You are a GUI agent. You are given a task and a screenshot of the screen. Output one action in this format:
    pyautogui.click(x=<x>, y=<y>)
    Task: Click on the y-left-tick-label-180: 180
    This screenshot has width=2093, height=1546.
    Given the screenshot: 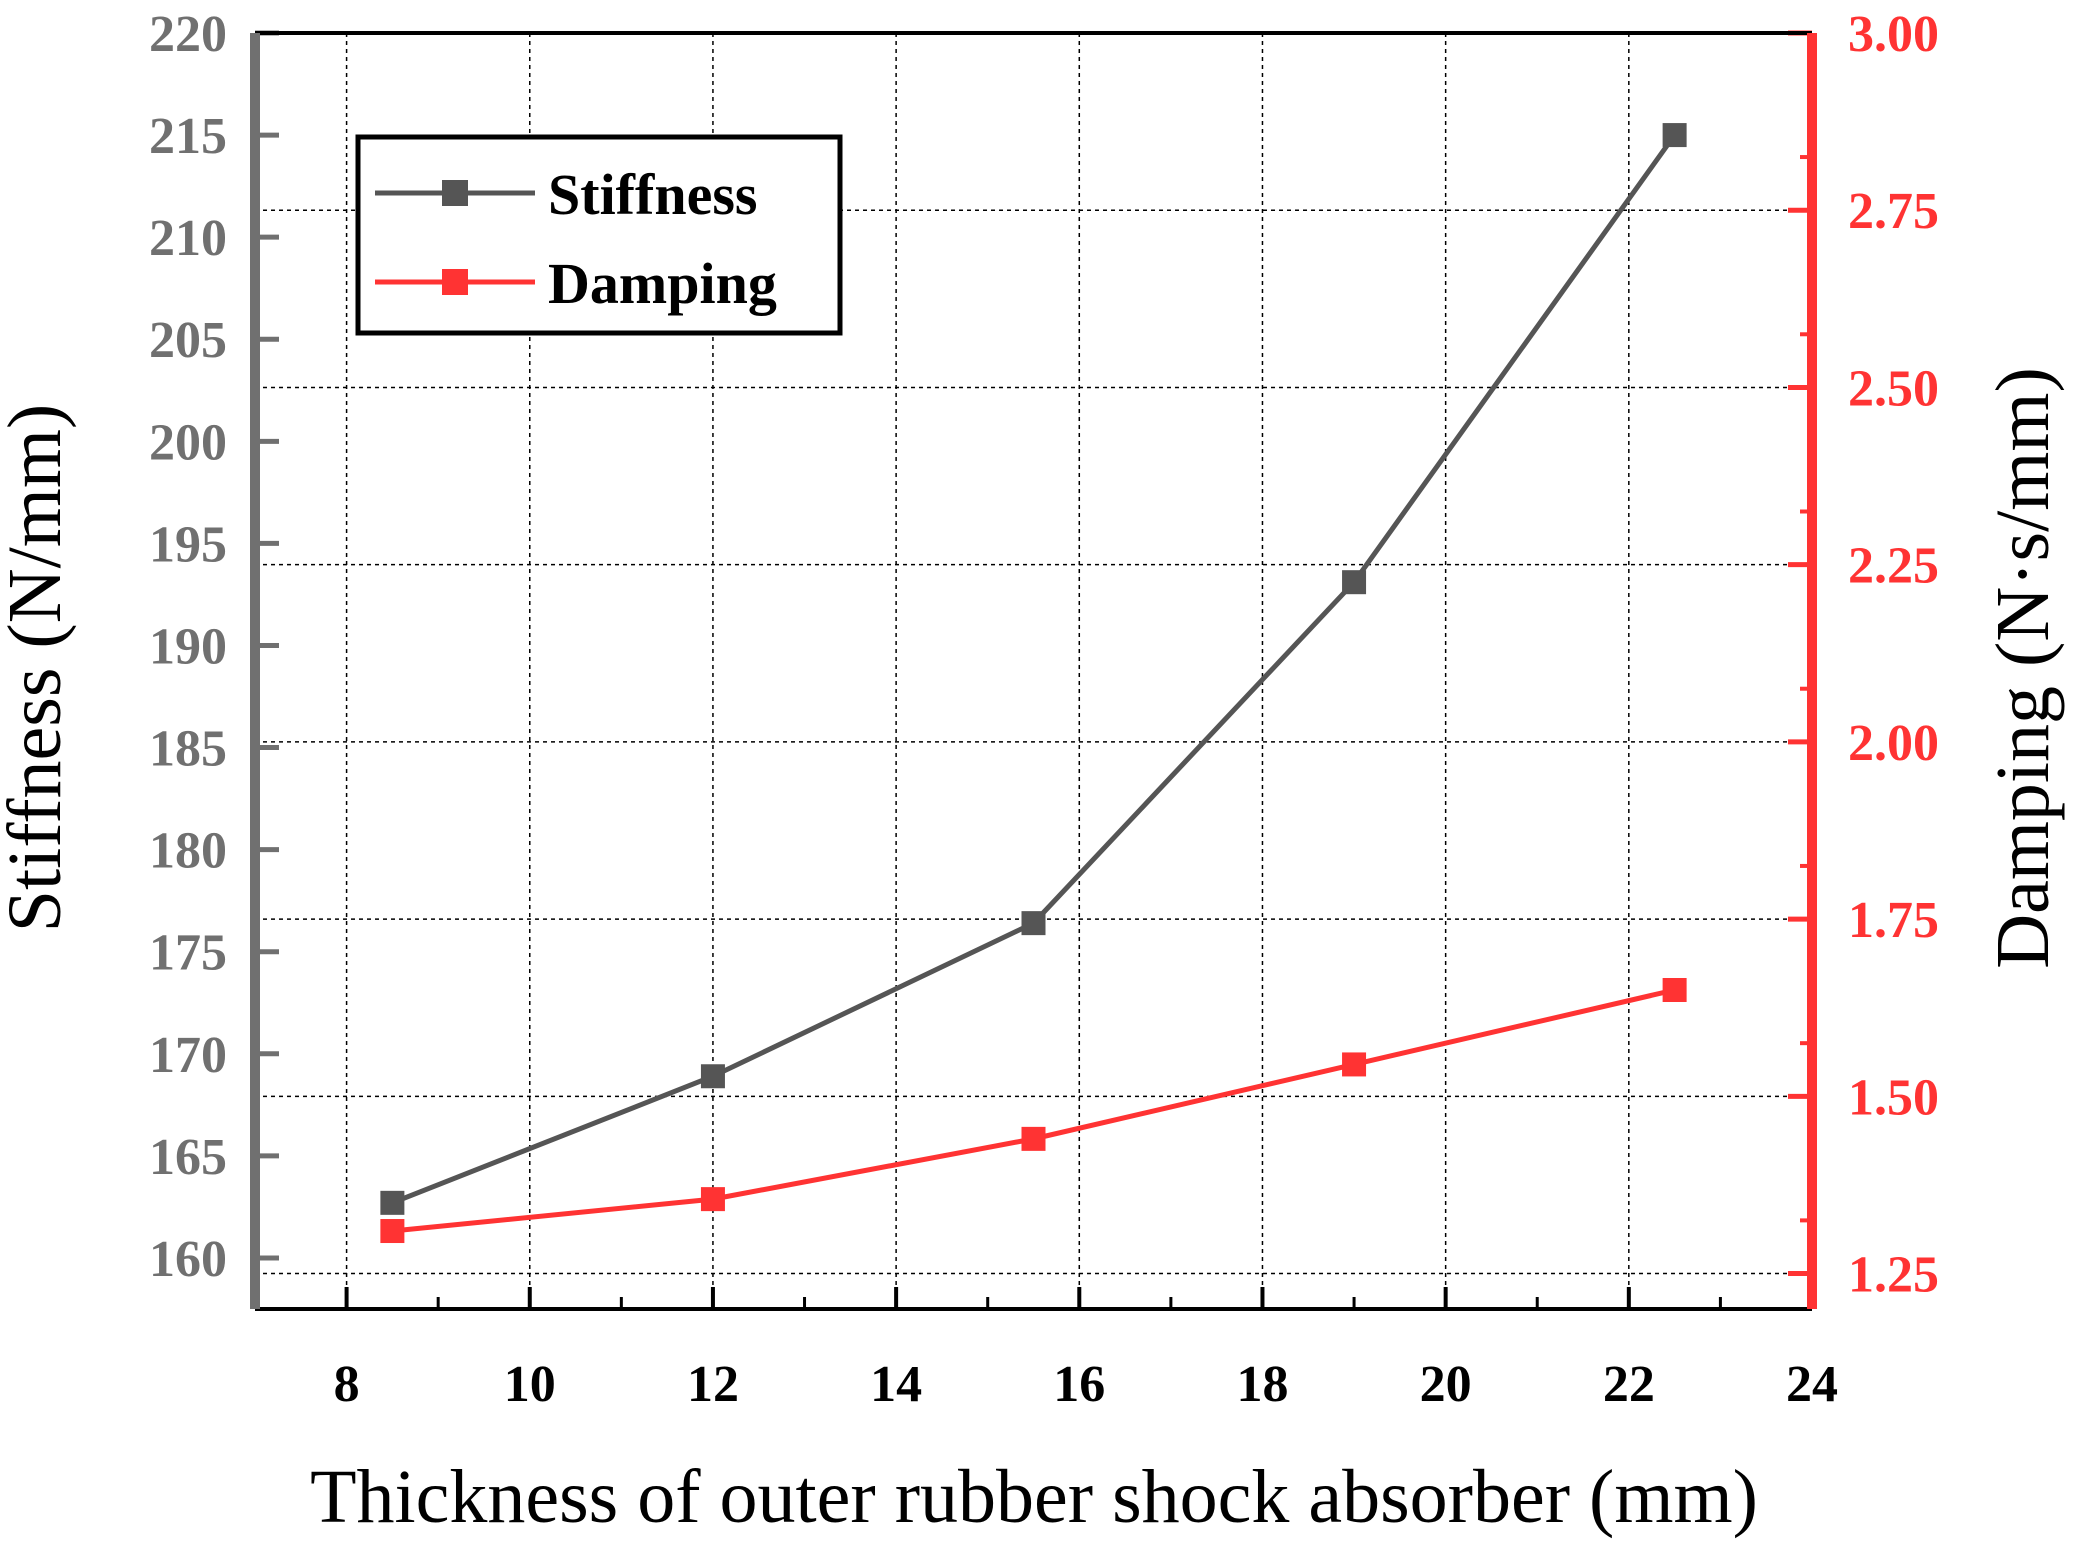 What is the action you would take?
    pyautogui.click(x=188, y=851)
    